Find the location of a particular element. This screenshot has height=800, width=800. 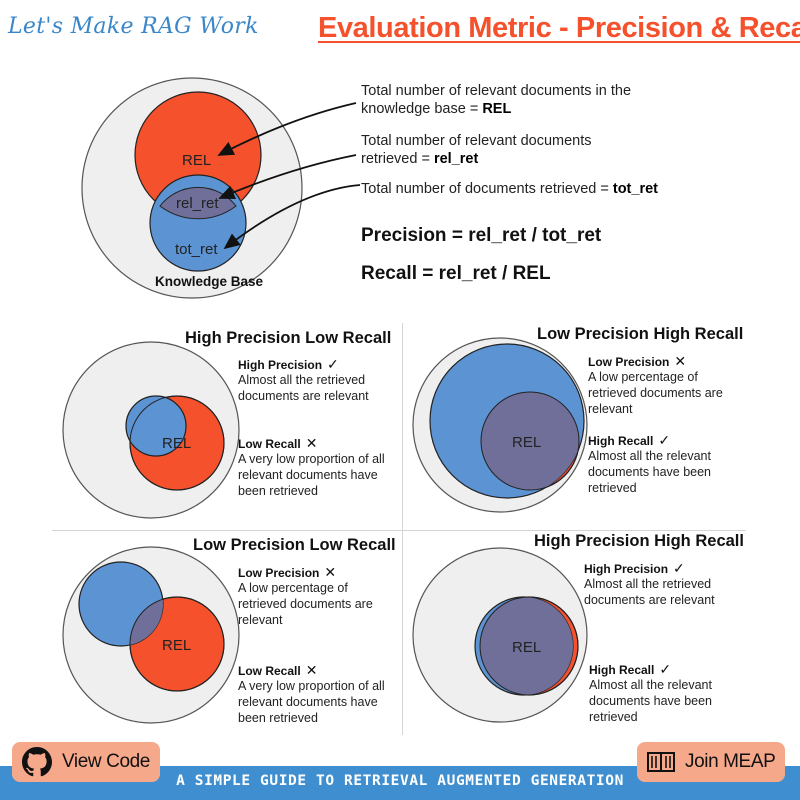

grid-divider-vertical is located at coordinates (402, 529).